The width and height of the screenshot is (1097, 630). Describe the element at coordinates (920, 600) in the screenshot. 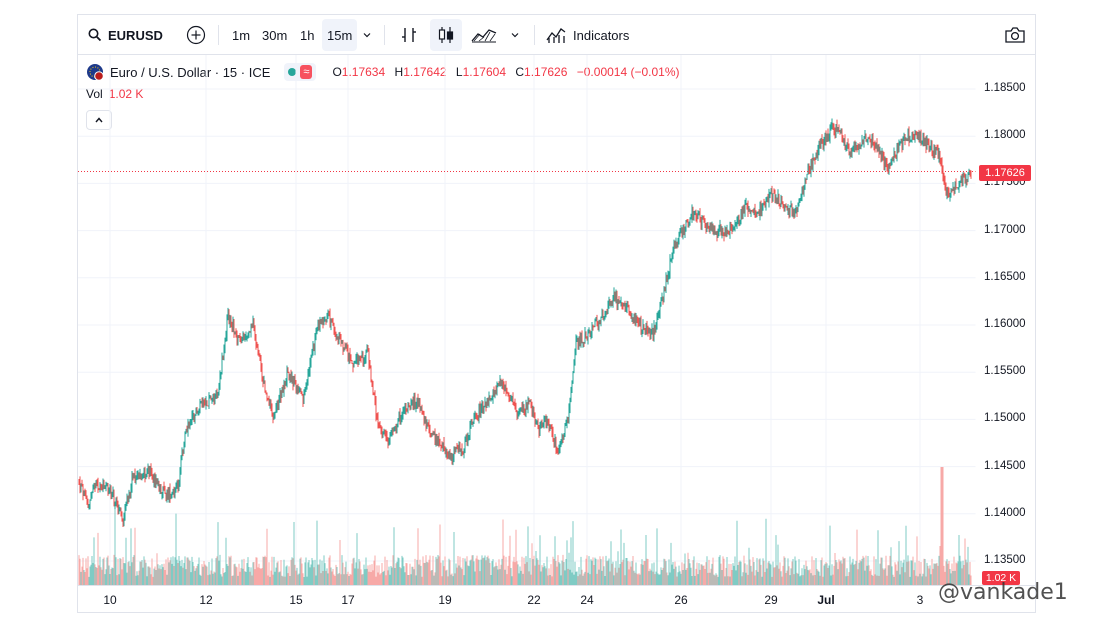

I see `time-tick-label: 3` at that location.